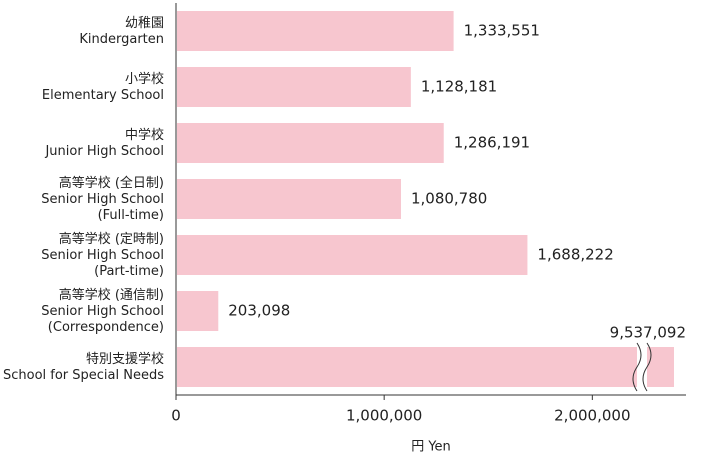  Describe the element at coordinates (384, 416) in the screenshot. I see `x-tick-label: 1,000,000` at that location.